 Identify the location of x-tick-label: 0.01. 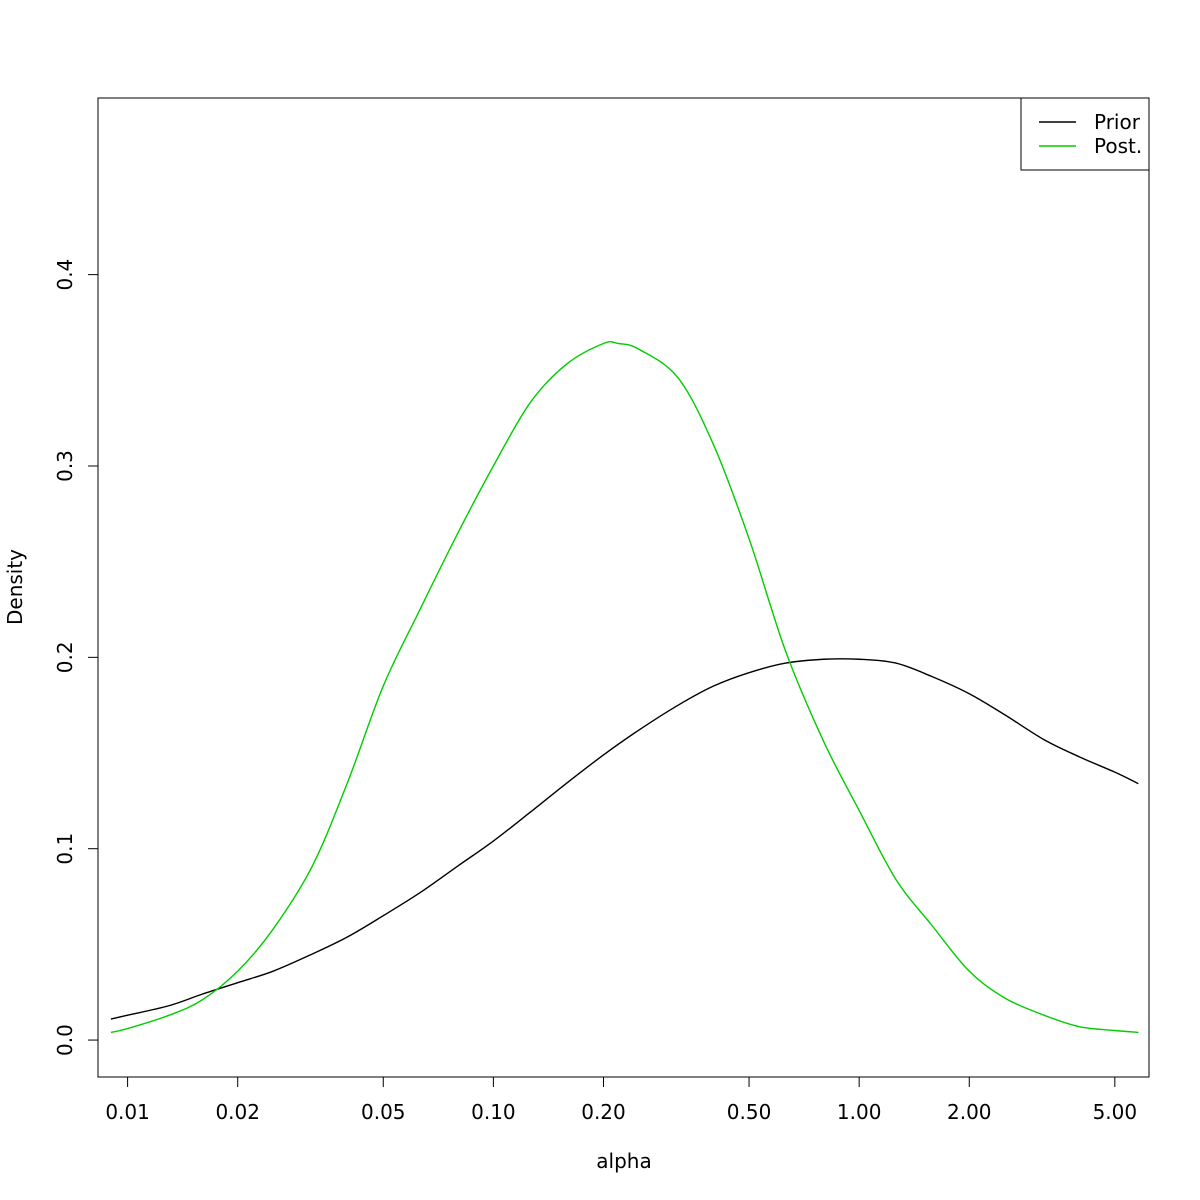
(127, 1112).